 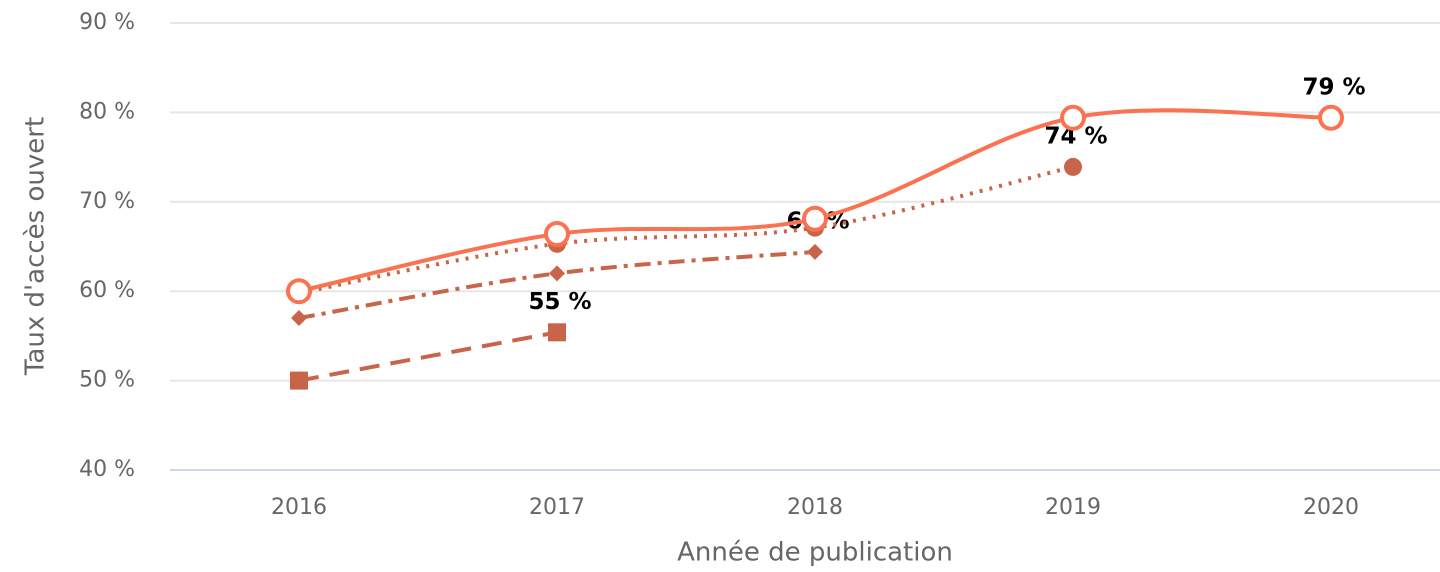 What do you see at coordinates (559, 302) in the screenshot?
I see `data-label: 55 %` at bounding box center [559, 302].